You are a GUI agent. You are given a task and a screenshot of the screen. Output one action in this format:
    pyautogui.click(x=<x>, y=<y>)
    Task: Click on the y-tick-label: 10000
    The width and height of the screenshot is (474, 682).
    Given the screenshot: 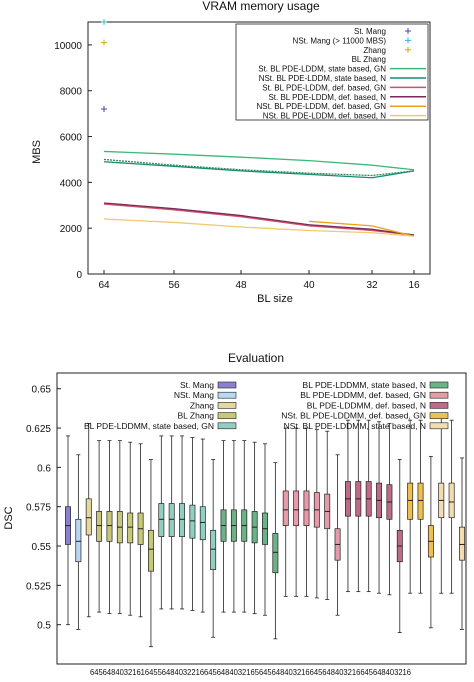 What is the action you would take?
    pyautogui.click(x=68, y=46)
    